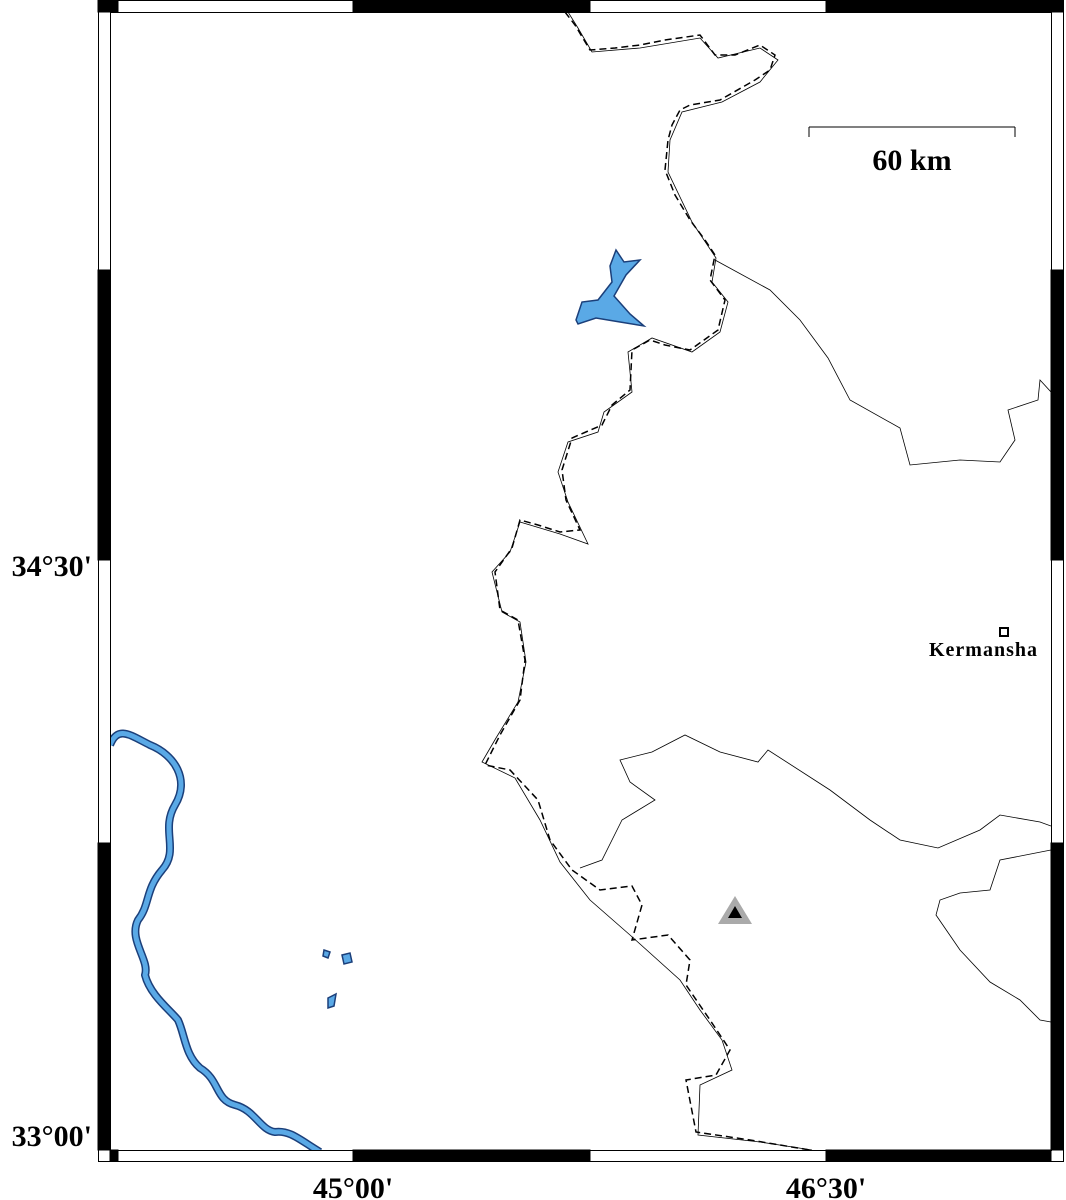  What do you see at coordinates (52, 1136) in the screenshot?
I see `lat-label: 33°00'` at bounding box center [52, 1136].